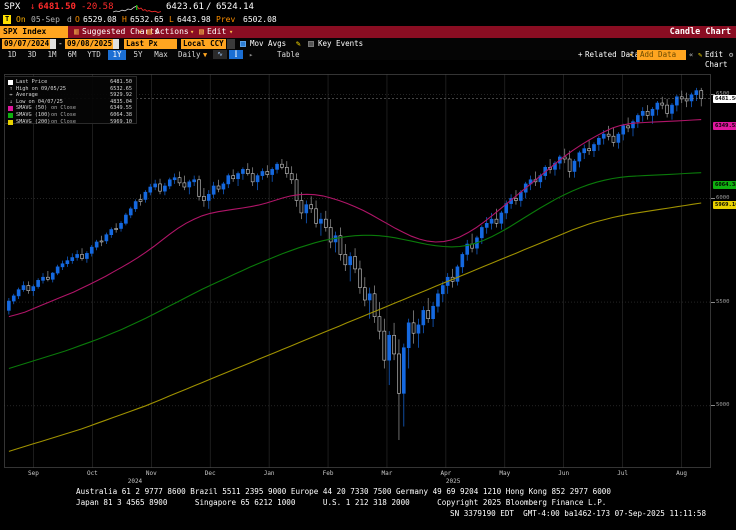 The image size is (736, 530). What do you see at coordinates (328, 473) in the screenshot?
I see `x-axis-tick-label: Feb` at bounding box center [328, 473].